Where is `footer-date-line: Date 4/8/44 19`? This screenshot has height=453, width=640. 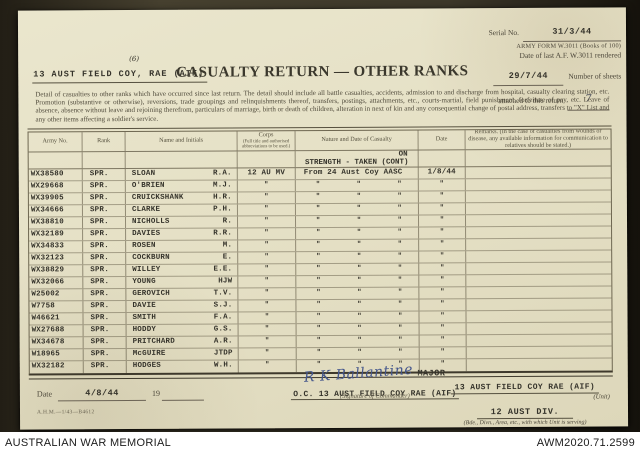 footer-date-line: Date 4/8/44 19 is located at coordinates (121, 391).